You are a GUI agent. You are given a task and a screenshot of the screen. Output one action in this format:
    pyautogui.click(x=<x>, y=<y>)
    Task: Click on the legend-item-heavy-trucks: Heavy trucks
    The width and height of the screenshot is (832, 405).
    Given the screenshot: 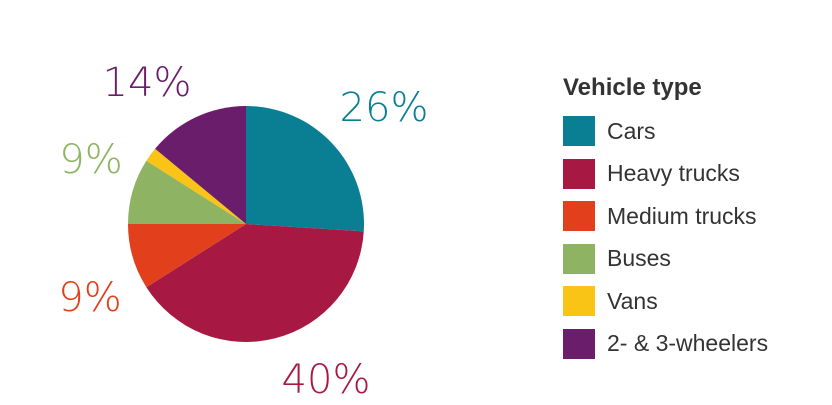 What is the action you would take?
    pyautogui.click(x=693, y=174)
    